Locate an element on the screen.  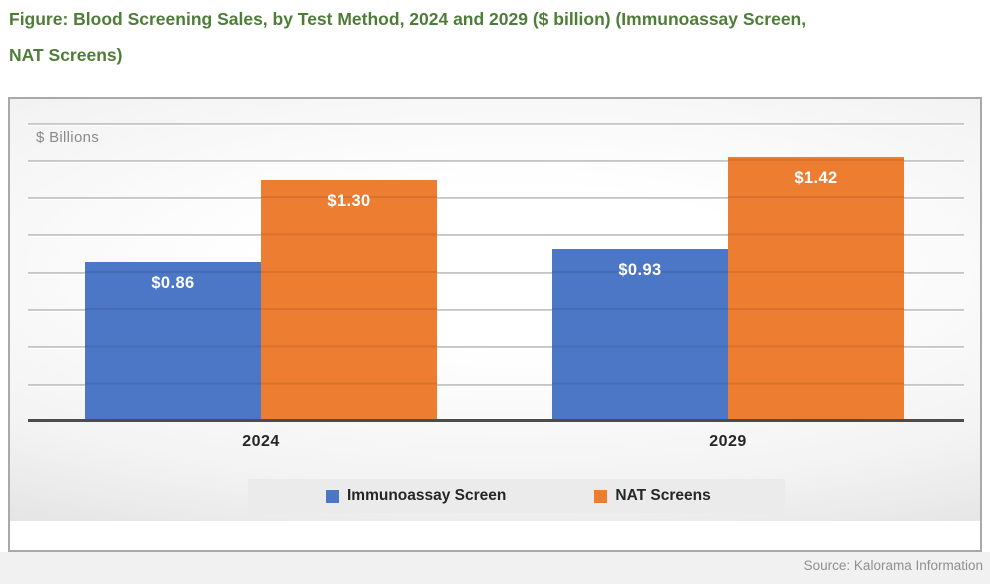
bar-value-label: $1.42 is located at coordinates (816, 178).